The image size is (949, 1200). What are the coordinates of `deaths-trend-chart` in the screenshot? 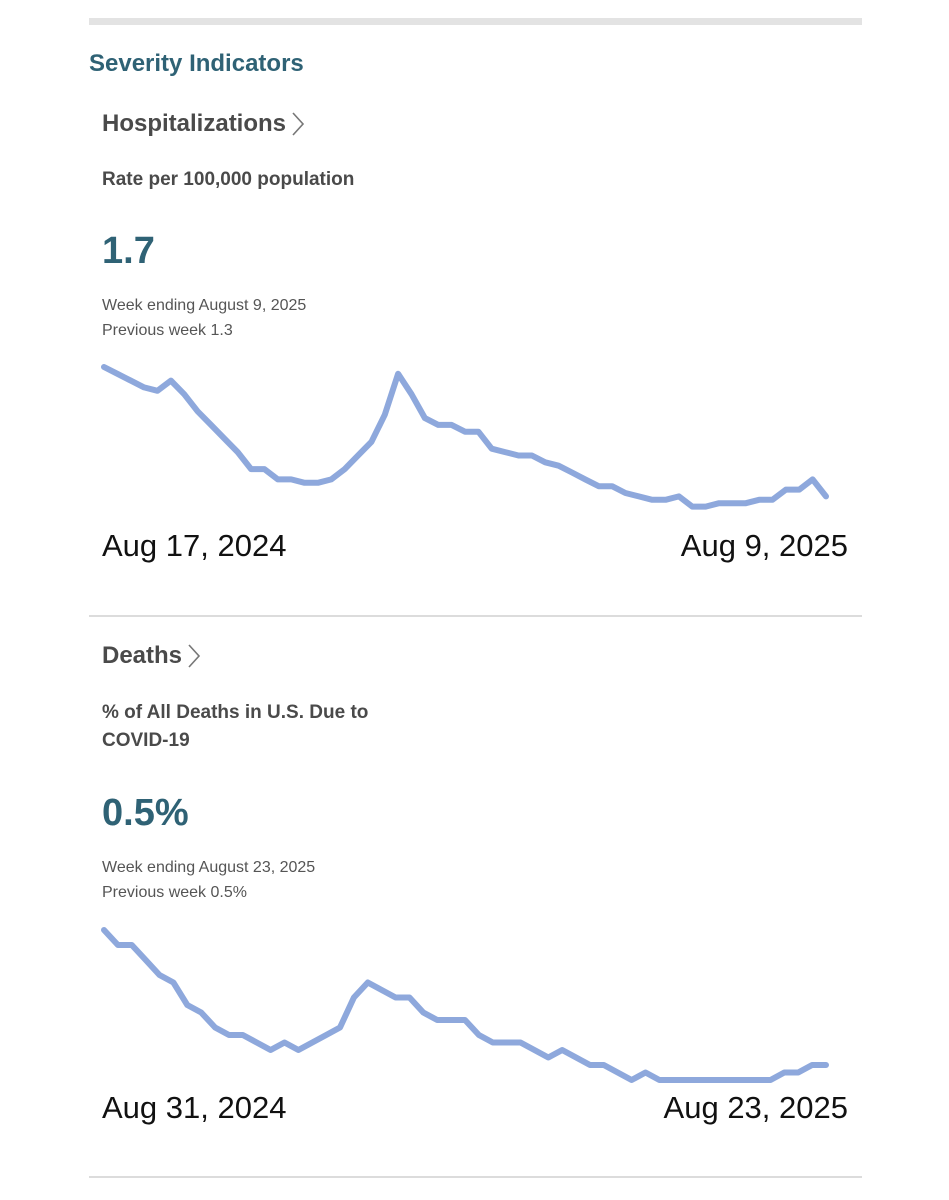 It's located at (465, 1005).